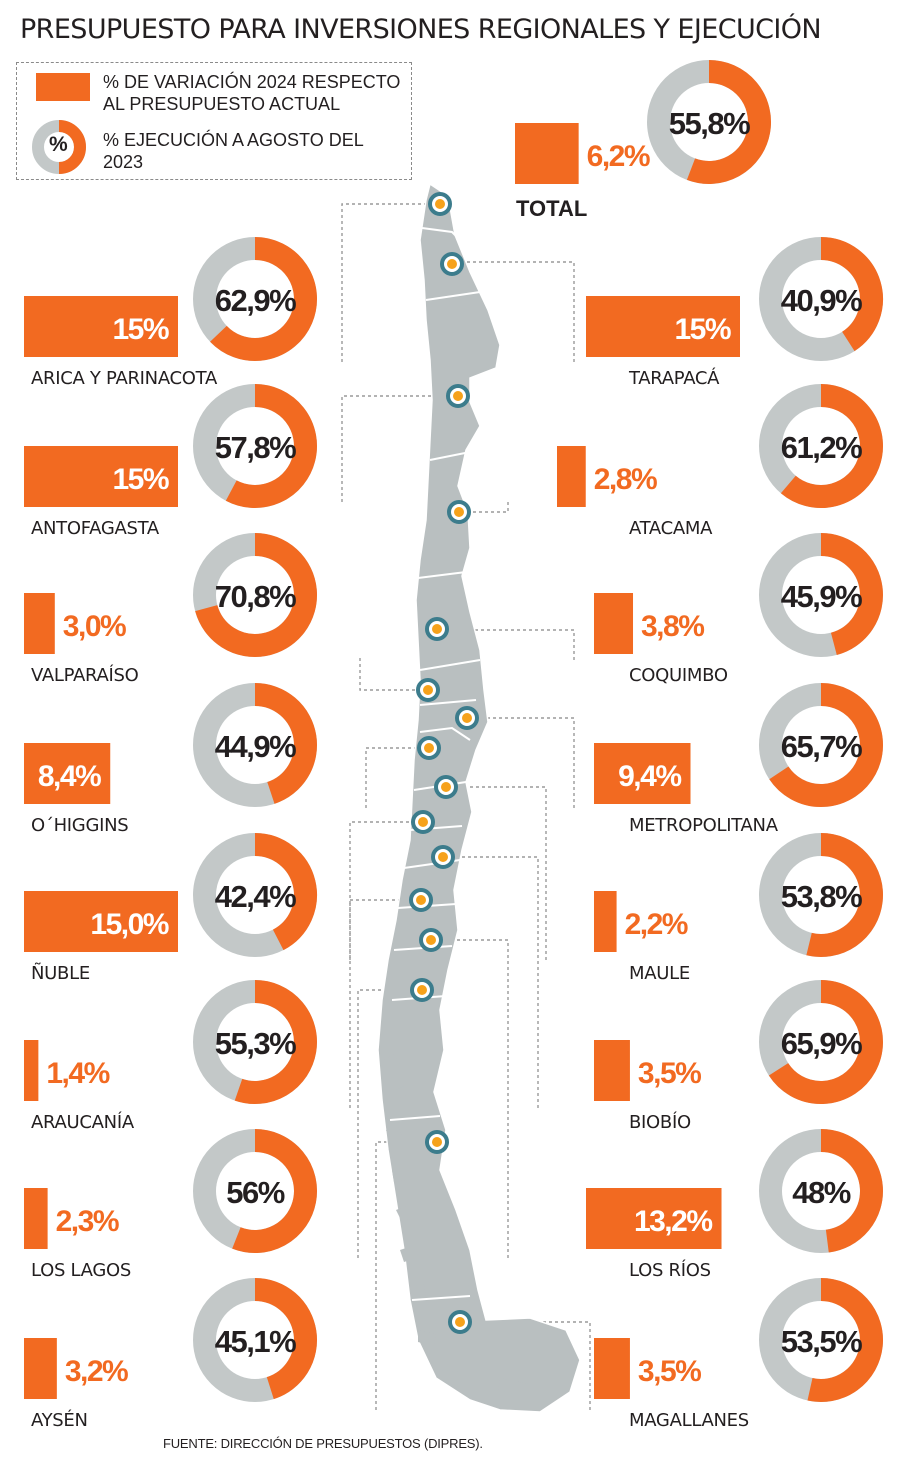  Describe the element at coordinates (124, 378) in the screenshot. I see `region-0-name: ARICA Y PARINACOTA` at that location.